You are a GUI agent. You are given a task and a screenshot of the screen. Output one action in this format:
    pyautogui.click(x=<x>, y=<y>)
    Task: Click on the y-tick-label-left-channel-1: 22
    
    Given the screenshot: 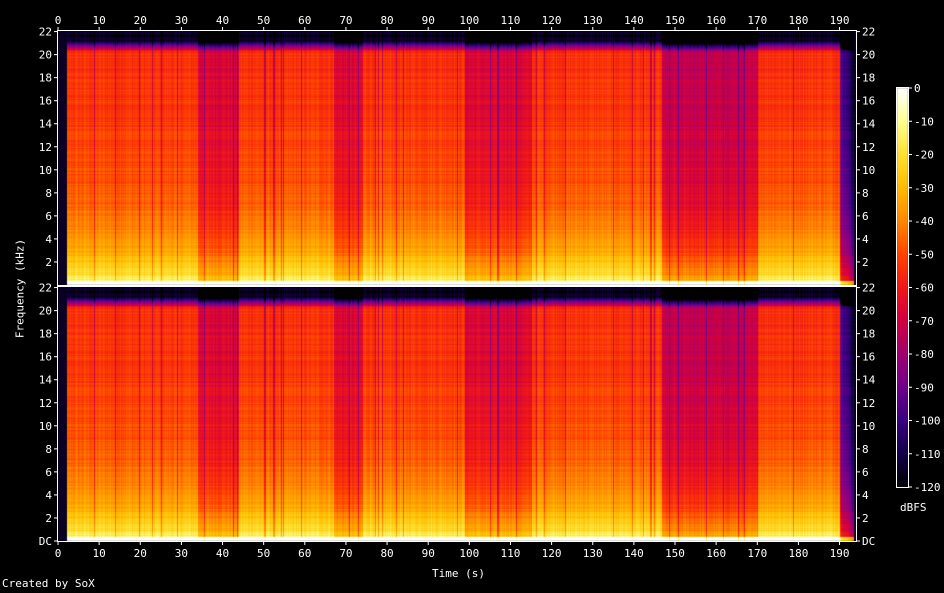 What is the action you would take?
    pyautogui.click(x=45, y=32)
    